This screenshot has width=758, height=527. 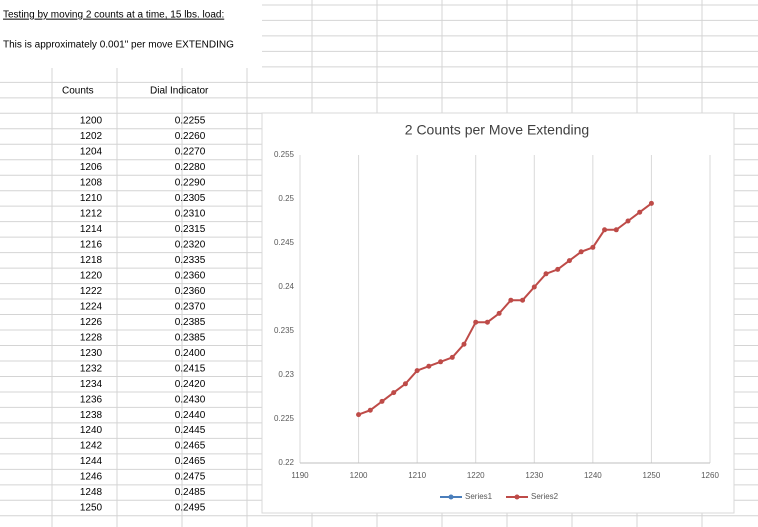 What do you see at coordinates (91, 136) in the screenshot?
I see `cell: 1202` at bounding box center [91, 136].